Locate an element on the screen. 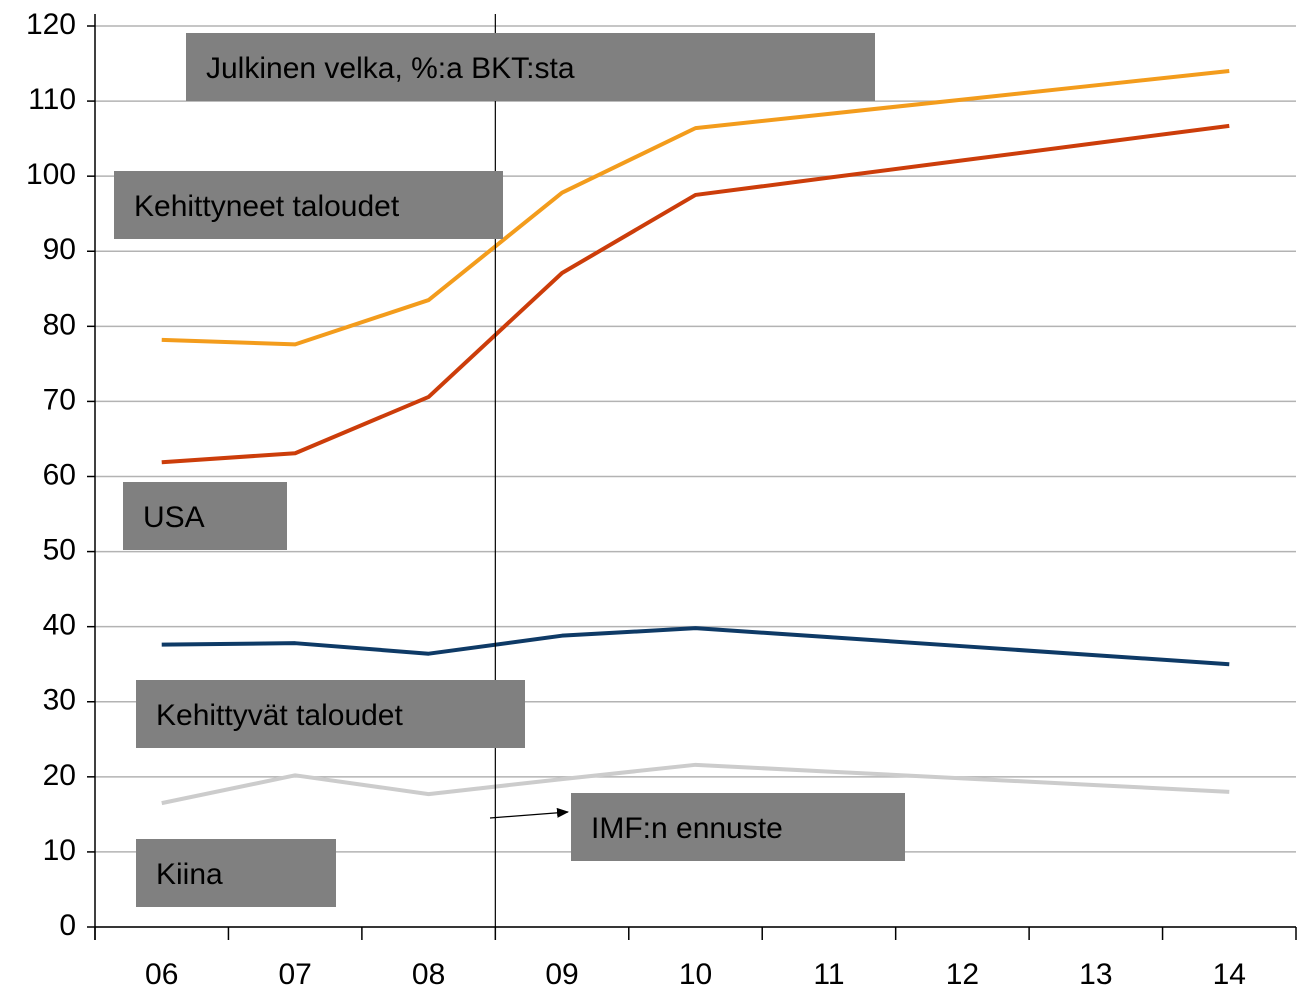 The image size is (1303, 996). y-tick-label: 40 is located at coordinates (59, 625).